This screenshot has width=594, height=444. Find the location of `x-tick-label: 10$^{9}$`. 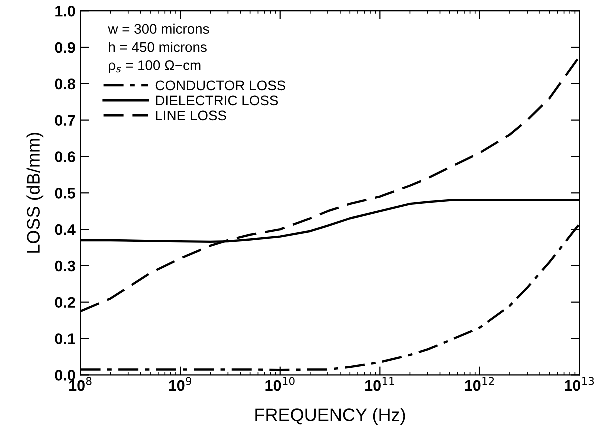

x-tick-label: 10$^{9}$ is located at coordinates (180, 384).